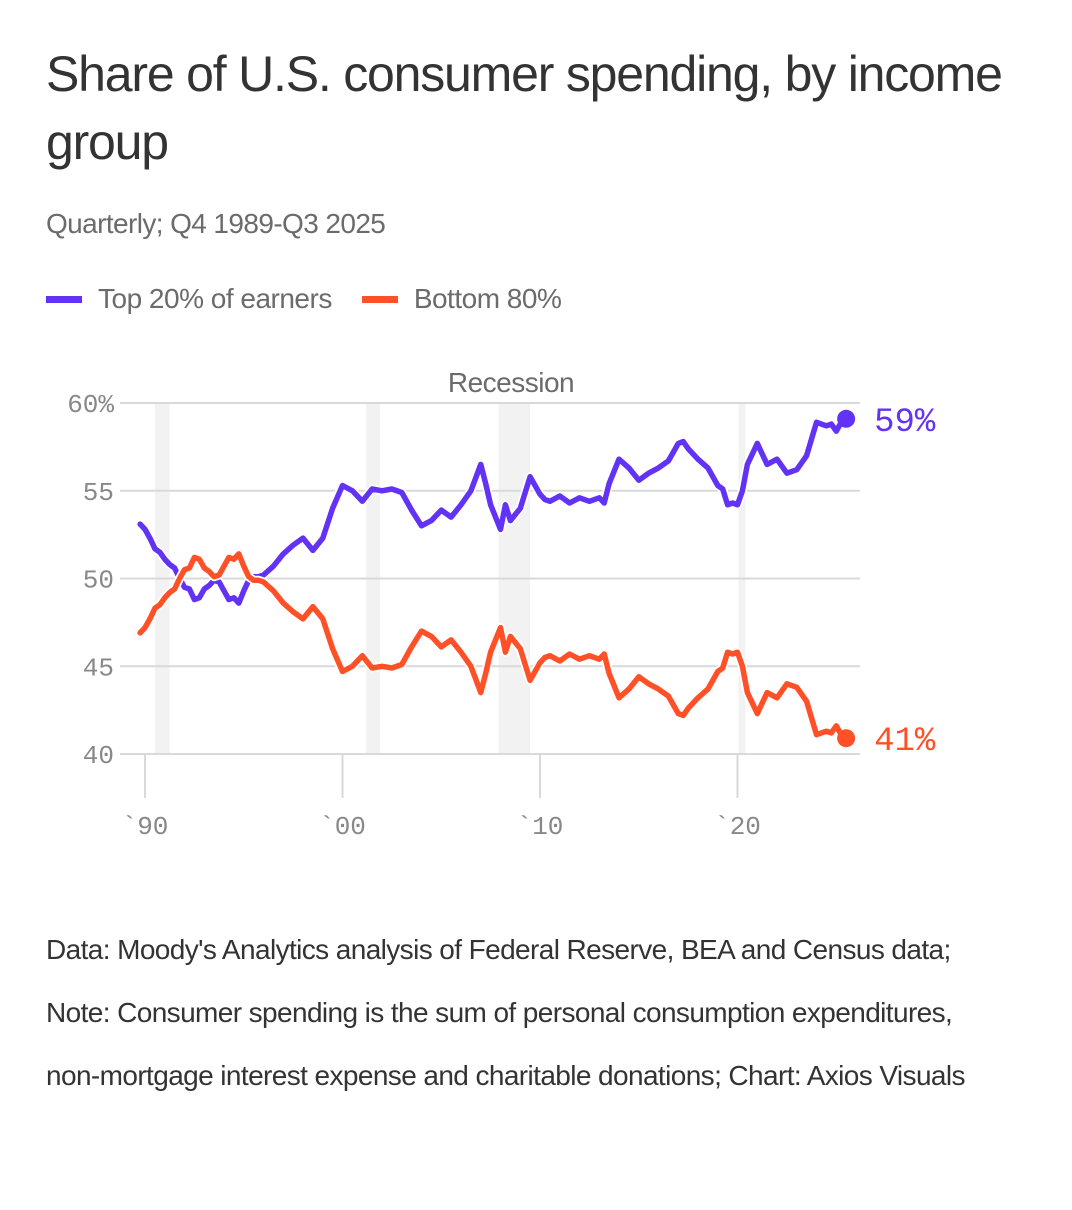 The image size is (1072, 1210). I want to click on legend: Top 20% of earners Bottom 80%, so click(318, 299).